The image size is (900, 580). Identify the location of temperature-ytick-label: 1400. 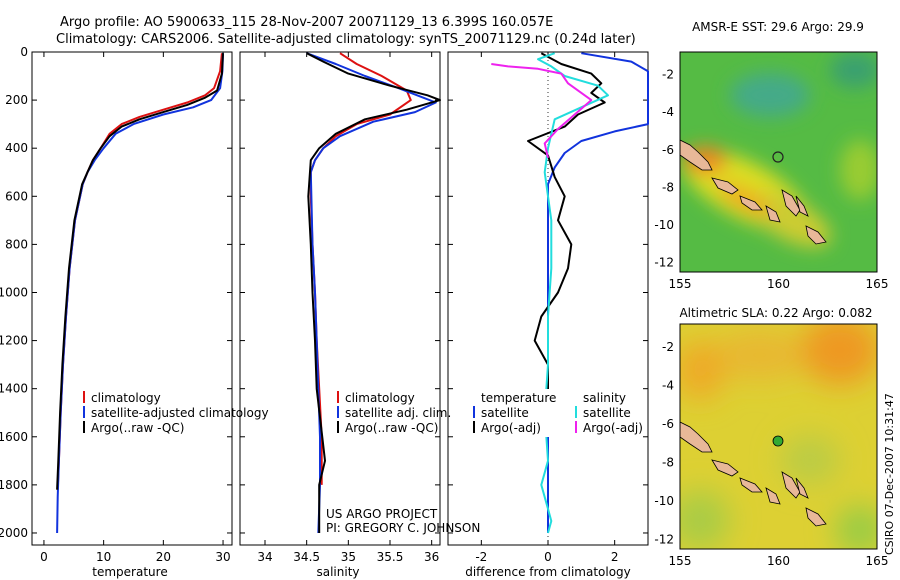
(14, 389).